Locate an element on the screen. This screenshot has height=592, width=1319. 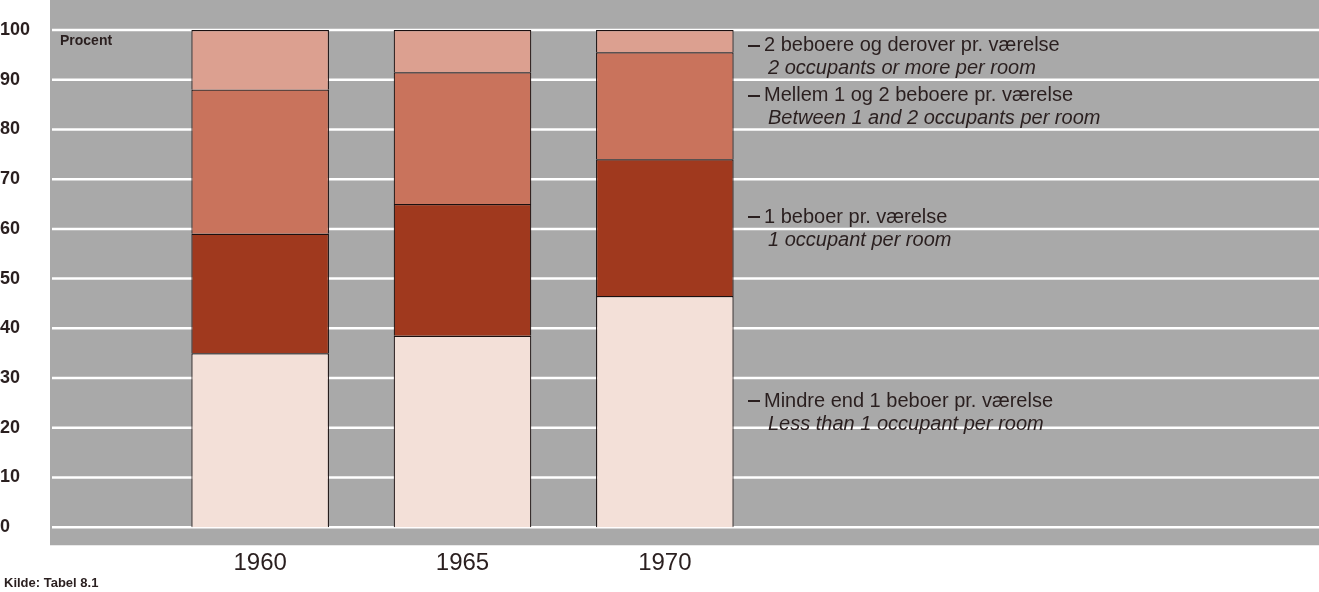
y-tick-label: 100 is located at coordinates (15, 28).